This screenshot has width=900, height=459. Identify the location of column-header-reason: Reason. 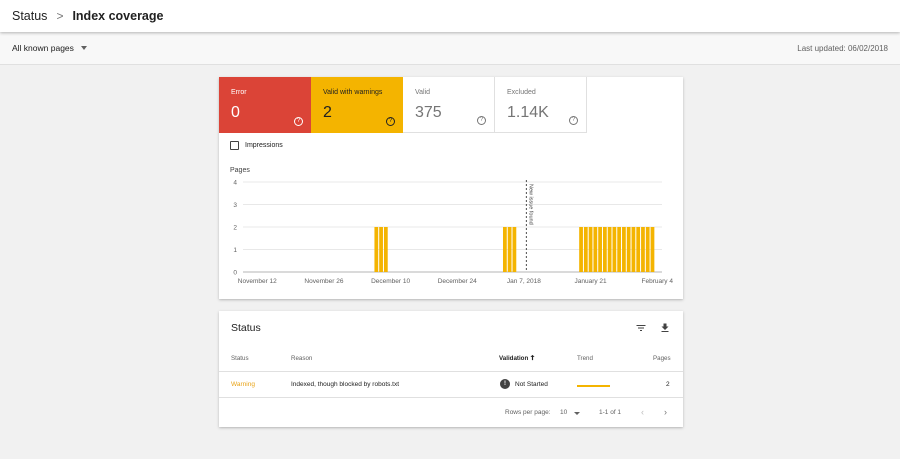
(302, 358).